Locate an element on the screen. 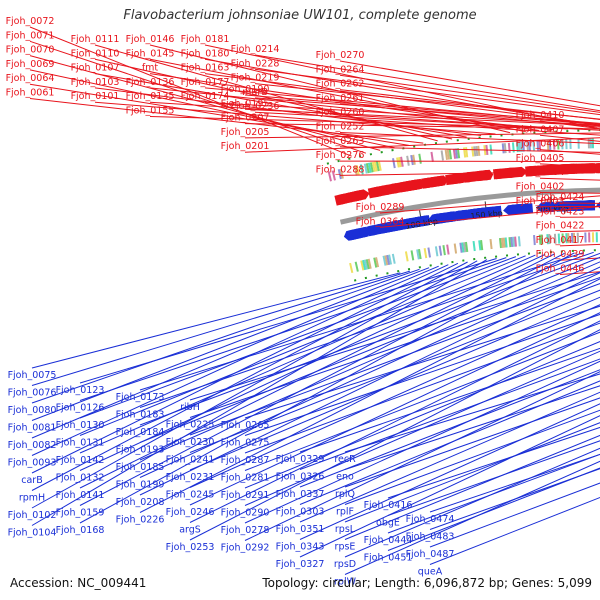  bottom-gene-label: Fjoh_0230 is located at coordinates (190, 442).